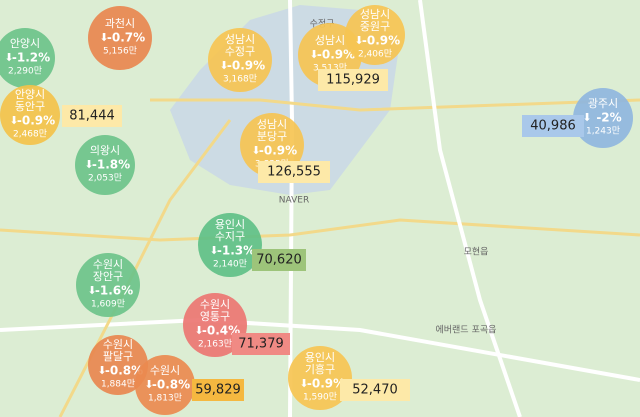 The image size is (640, 417). I want to click on district-marker: 의왕시⬇-1.8%2,053만, so click(105, 165).